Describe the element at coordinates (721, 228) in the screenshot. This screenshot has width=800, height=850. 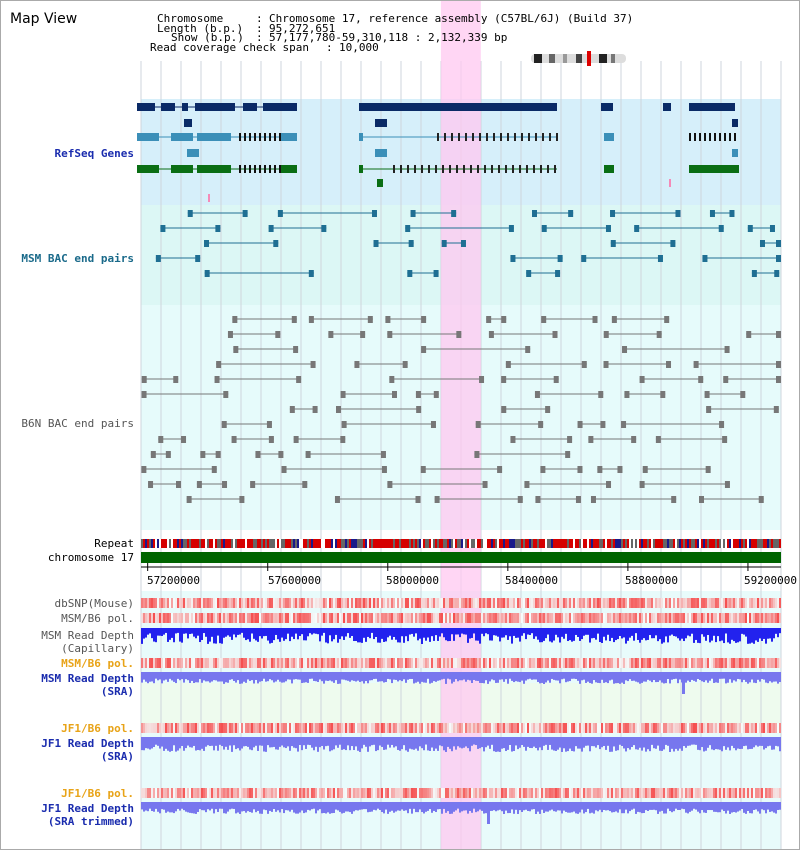
I see `msm-bac-pair-end` at that location.